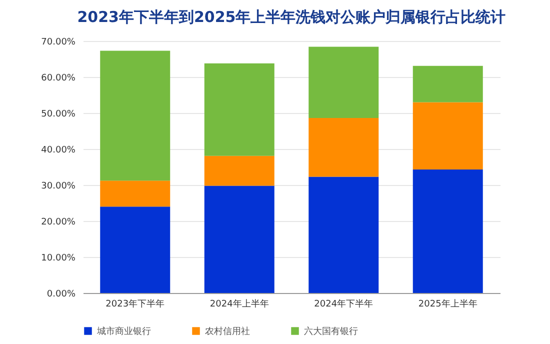 The image size is (550, 344). What do you see at coordinates (58, 43) in the screenshot?
I see `y-tick-label: 70.00%` at bounding box center [58, 43].